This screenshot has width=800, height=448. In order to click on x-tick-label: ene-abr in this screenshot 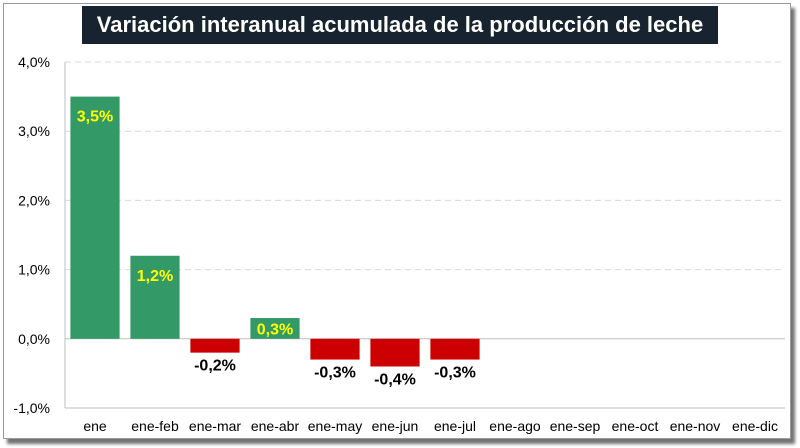, I will do `click(275, 426)`.